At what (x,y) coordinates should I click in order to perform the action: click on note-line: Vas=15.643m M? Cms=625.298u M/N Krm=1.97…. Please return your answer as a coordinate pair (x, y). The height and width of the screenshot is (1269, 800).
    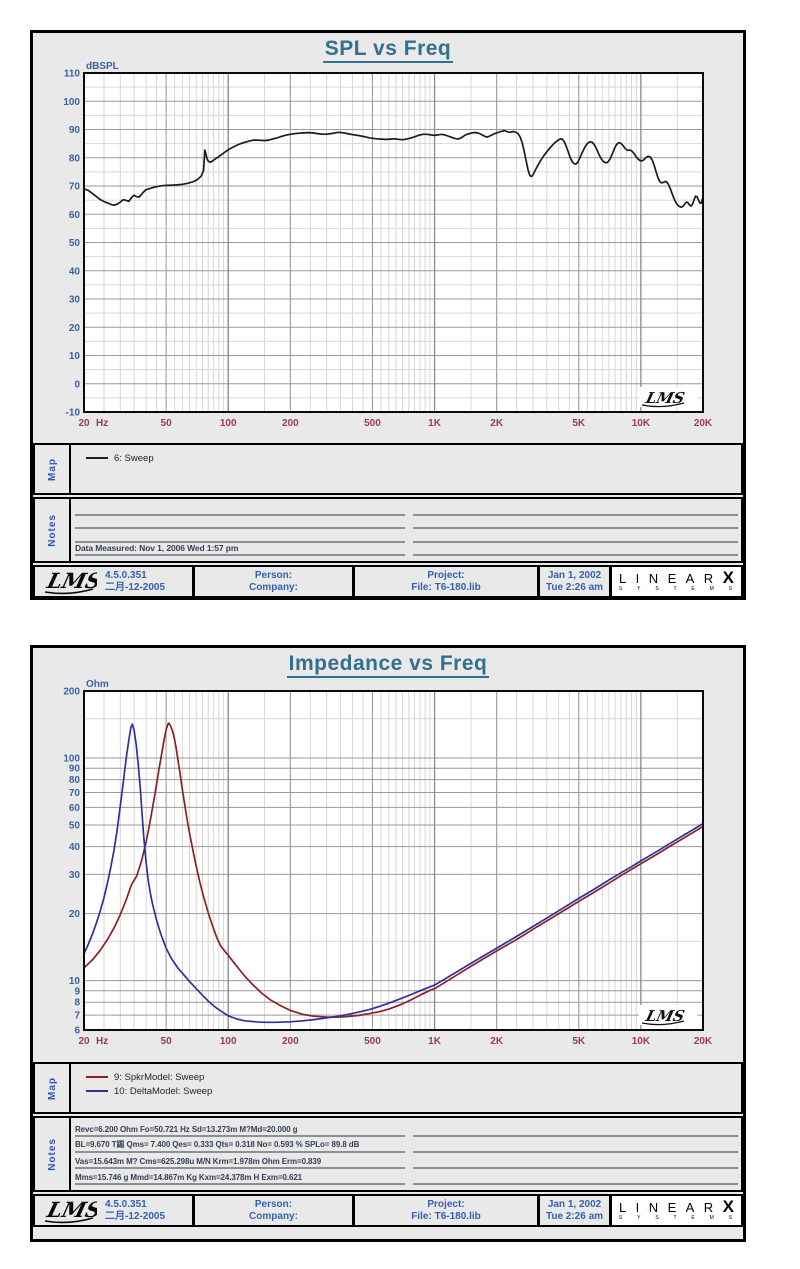
    Looking at the image, I should click on (240, 1161).